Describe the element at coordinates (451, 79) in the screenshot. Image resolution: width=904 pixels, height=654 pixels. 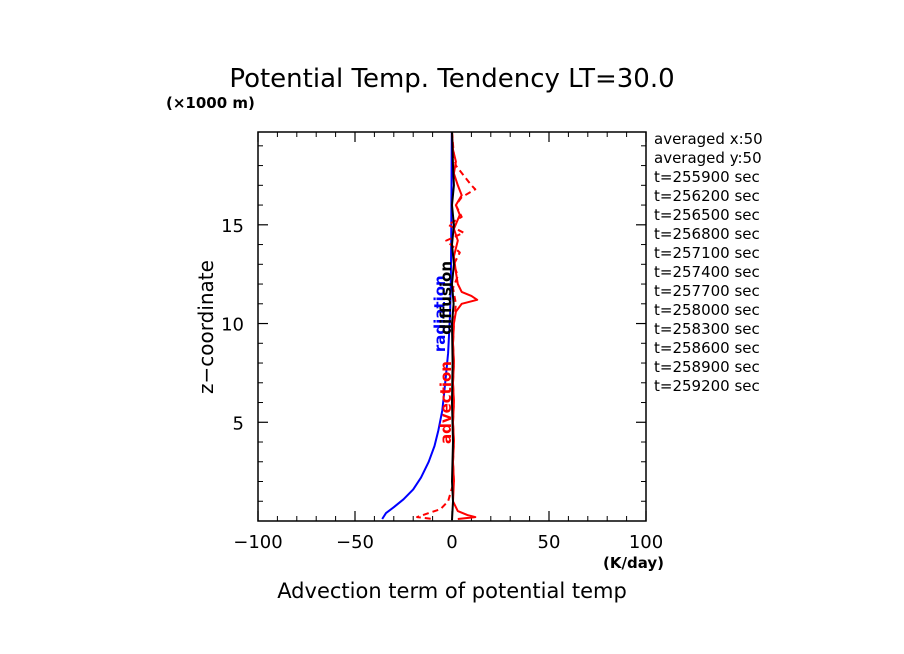
I see `chart-title: Potential Temp. Tendency LT=30.0` at that location.